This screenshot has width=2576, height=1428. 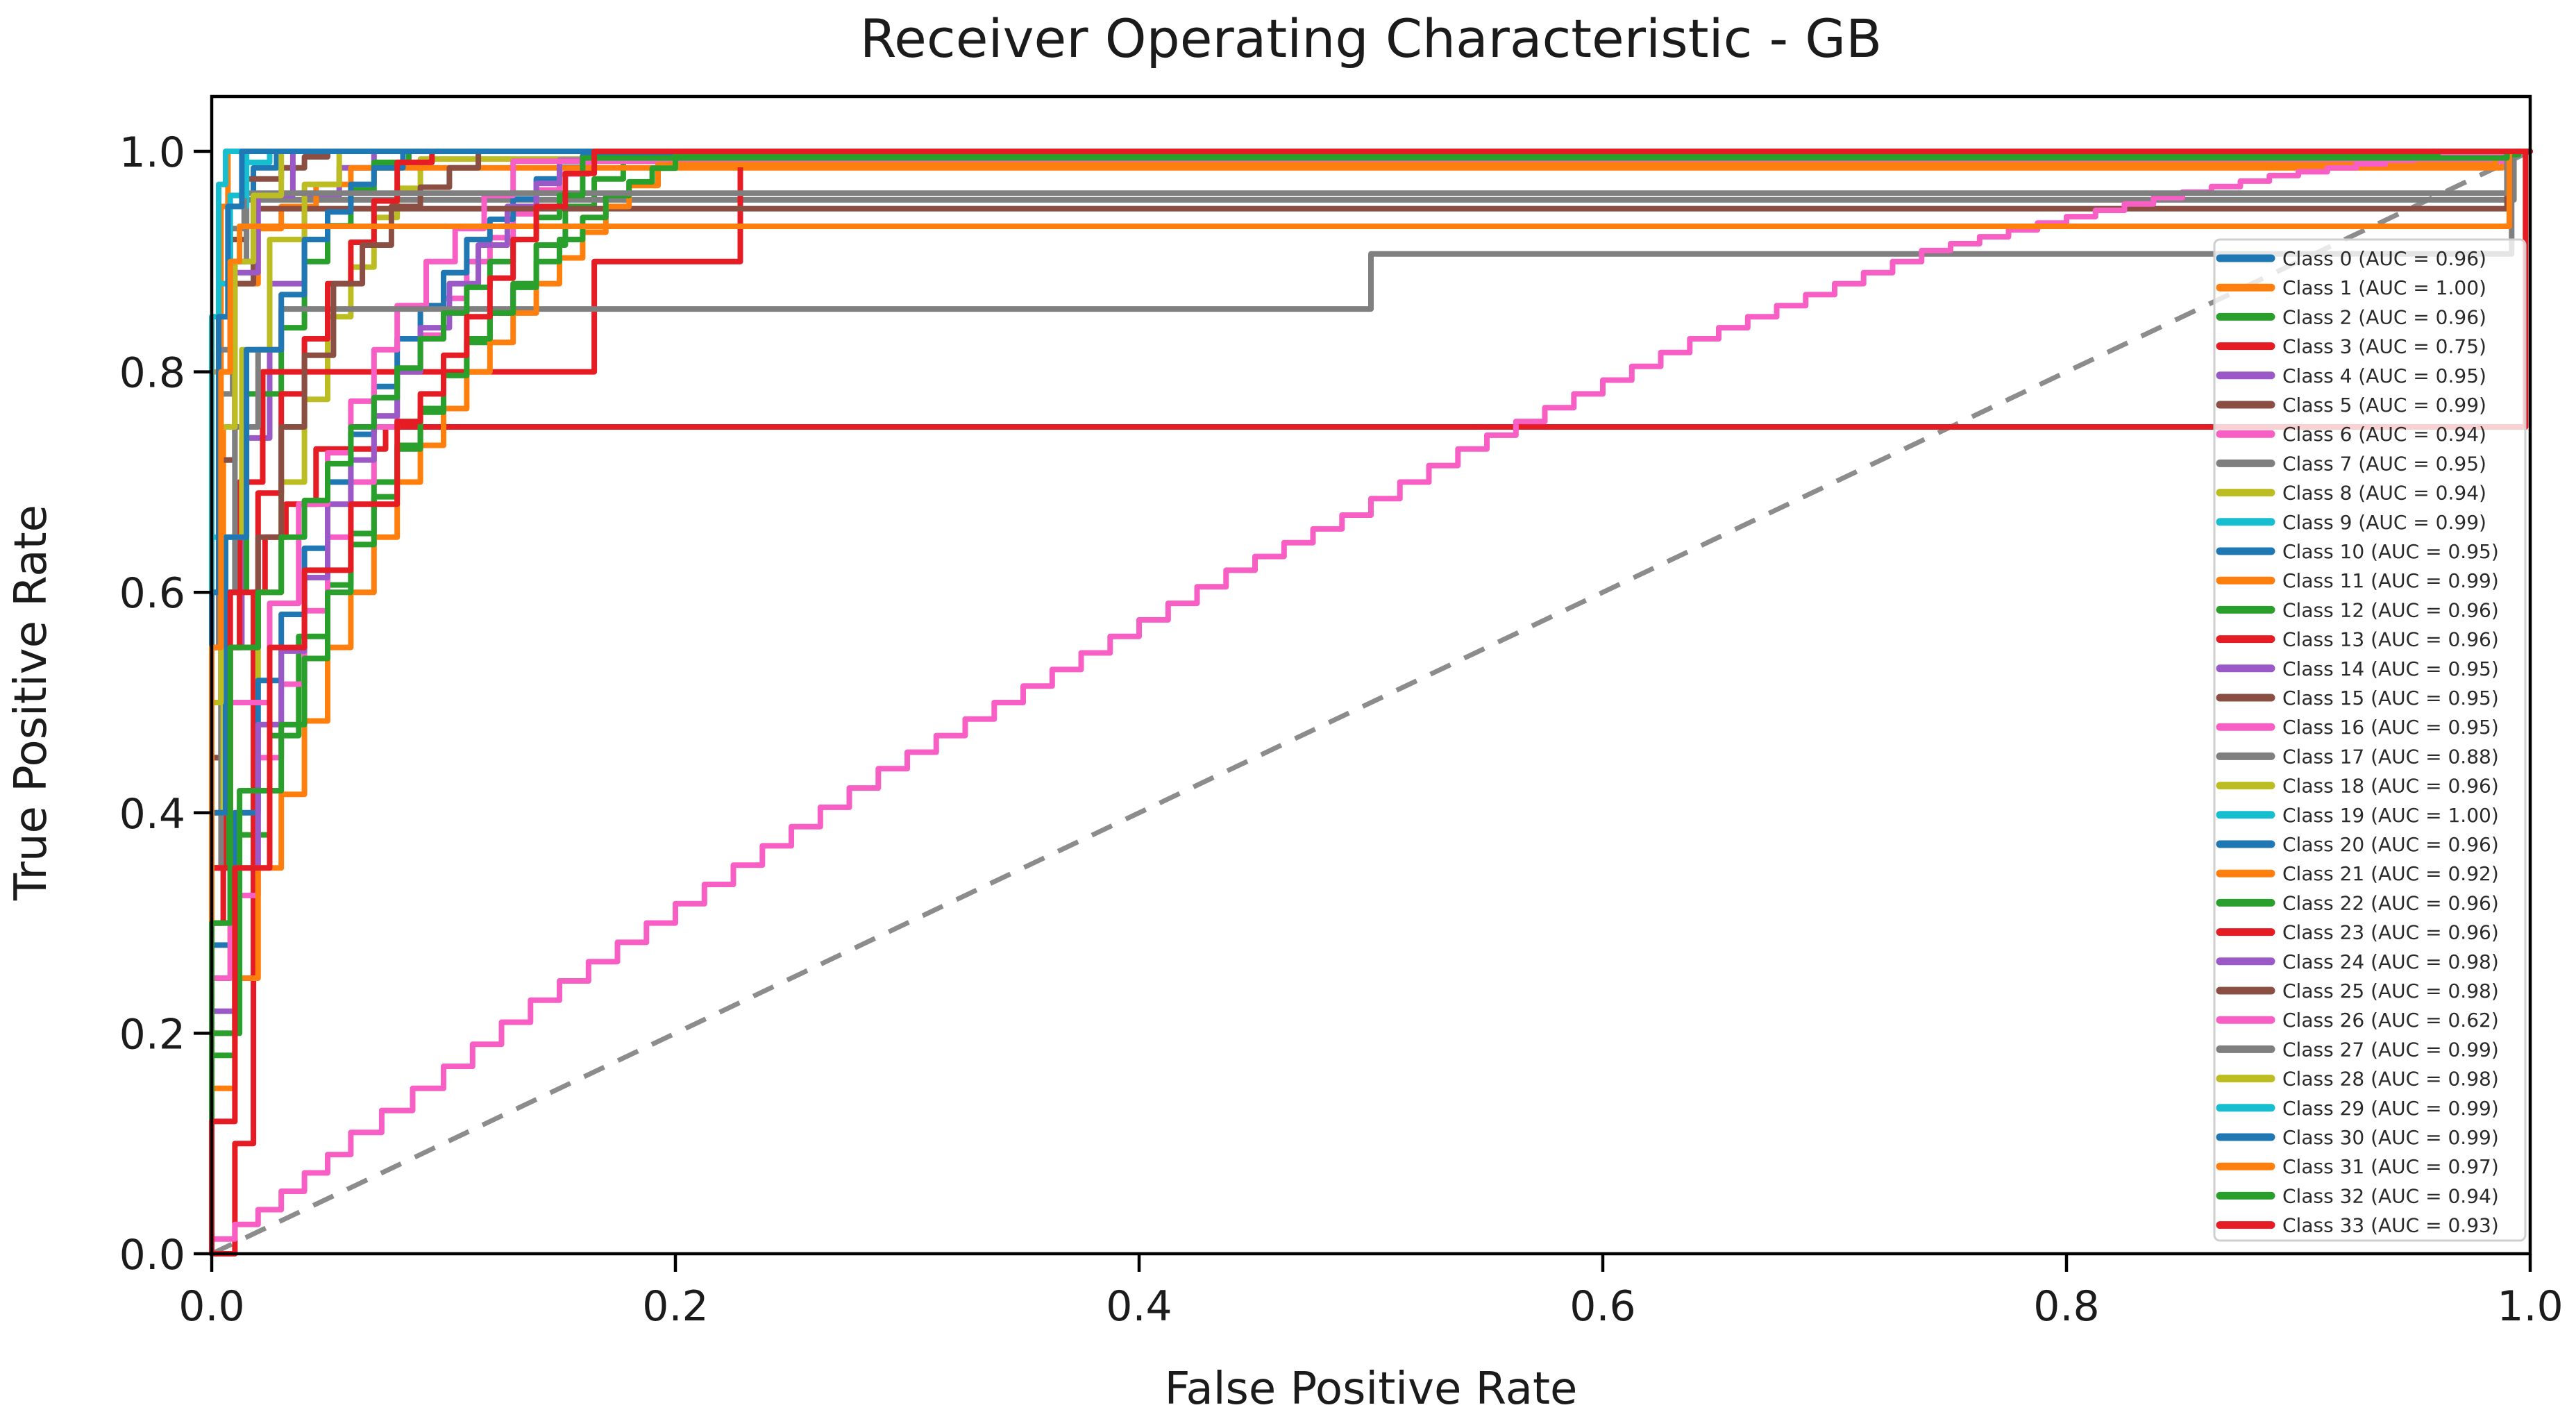 I want to click on chart-title: Receiver Operating Characteristic - GB, so click(x=1371, y=38).